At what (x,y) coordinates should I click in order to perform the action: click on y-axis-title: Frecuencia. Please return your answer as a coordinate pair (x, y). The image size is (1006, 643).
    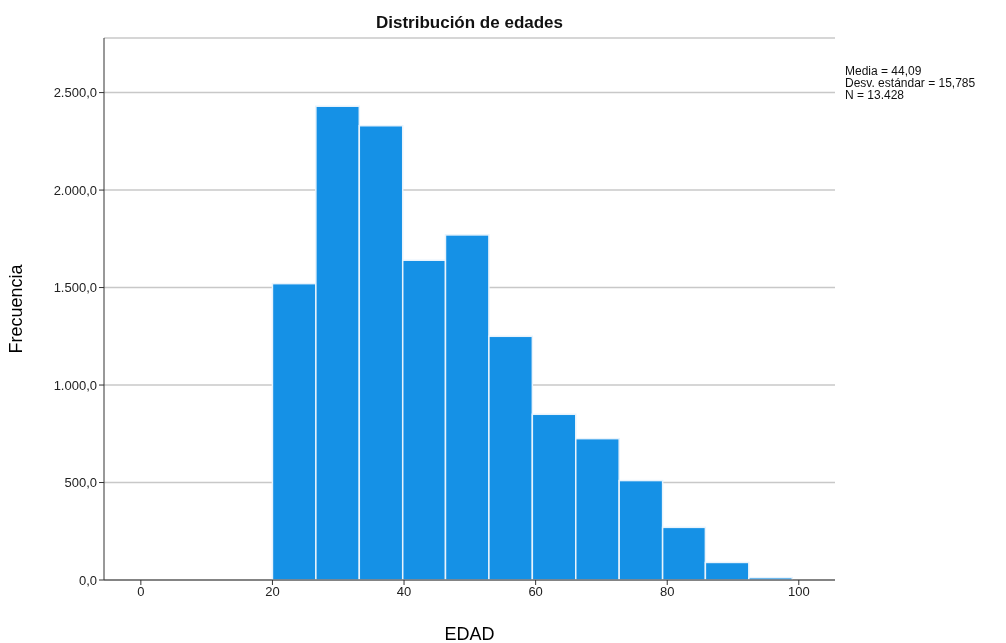
    Looking at the image, I should click on (16, 308).